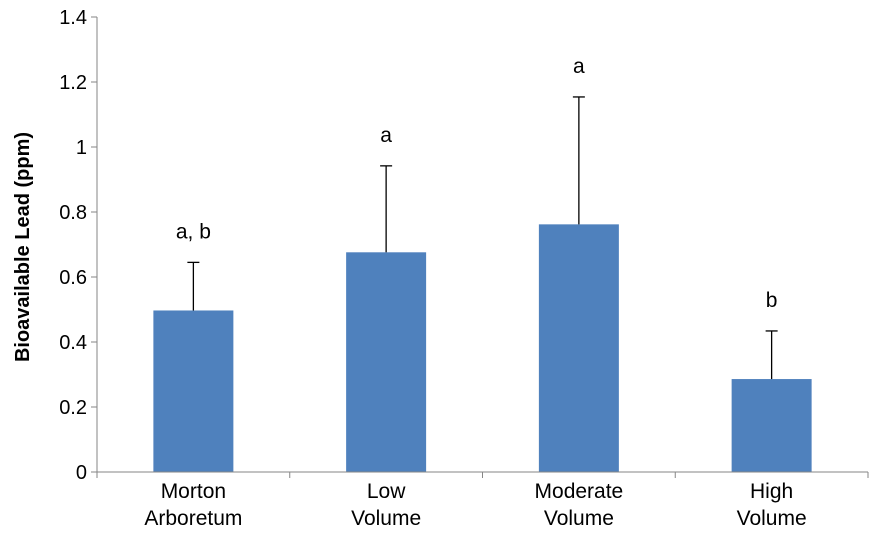  Describe the element at coordinates (73, 408) in the screenshot. I see `y-tick-label: 0.2` at that location.